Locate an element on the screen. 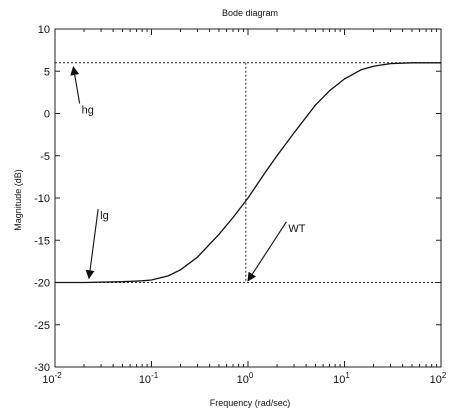 The height and width of the screenshot is (417, 474). x-tick-label: 10² is located at coordinates (438, 378).